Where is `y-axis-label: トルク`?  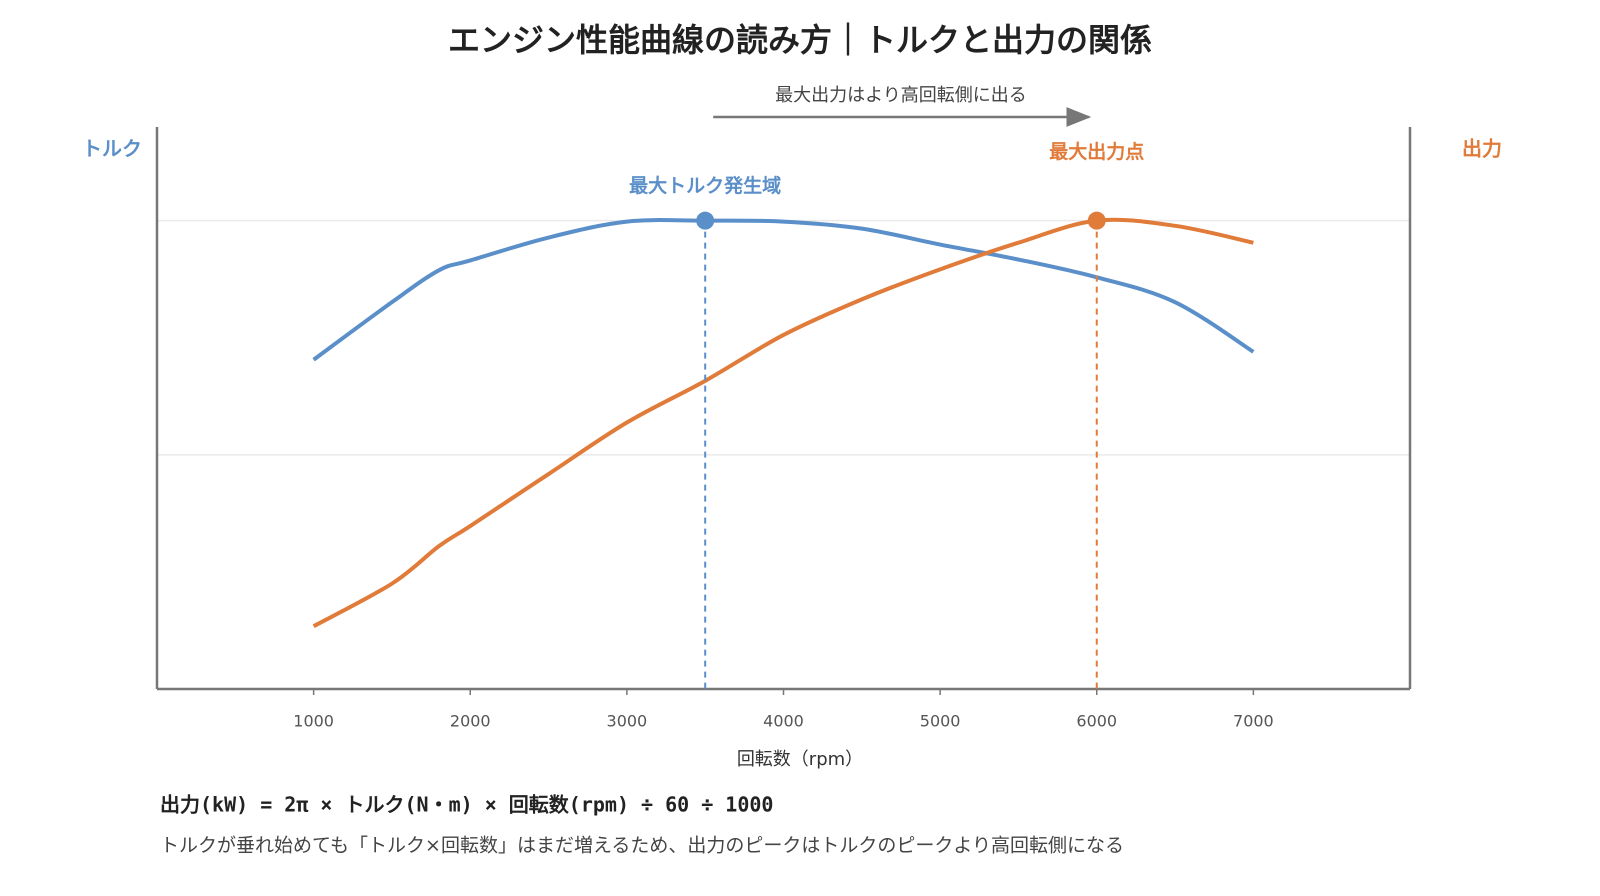 y-axis-label: トルク is located at coordinates (112, 149).